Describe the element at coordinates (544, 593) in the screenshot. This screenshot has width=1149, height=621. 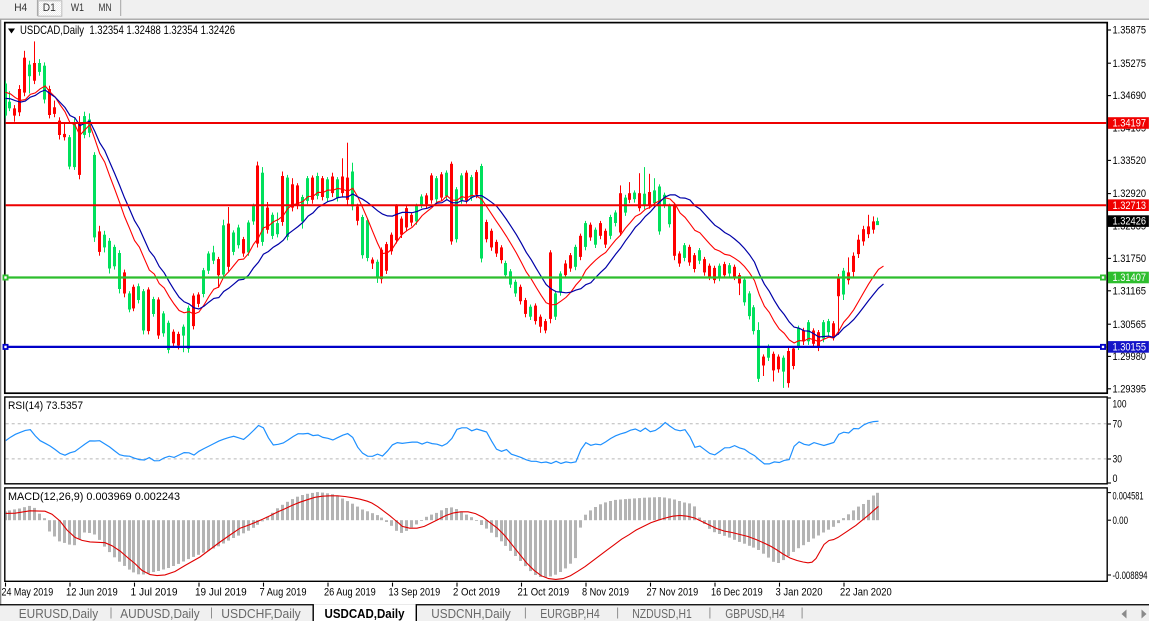
I see `svg-text: 21 Oct 2019` at that location.